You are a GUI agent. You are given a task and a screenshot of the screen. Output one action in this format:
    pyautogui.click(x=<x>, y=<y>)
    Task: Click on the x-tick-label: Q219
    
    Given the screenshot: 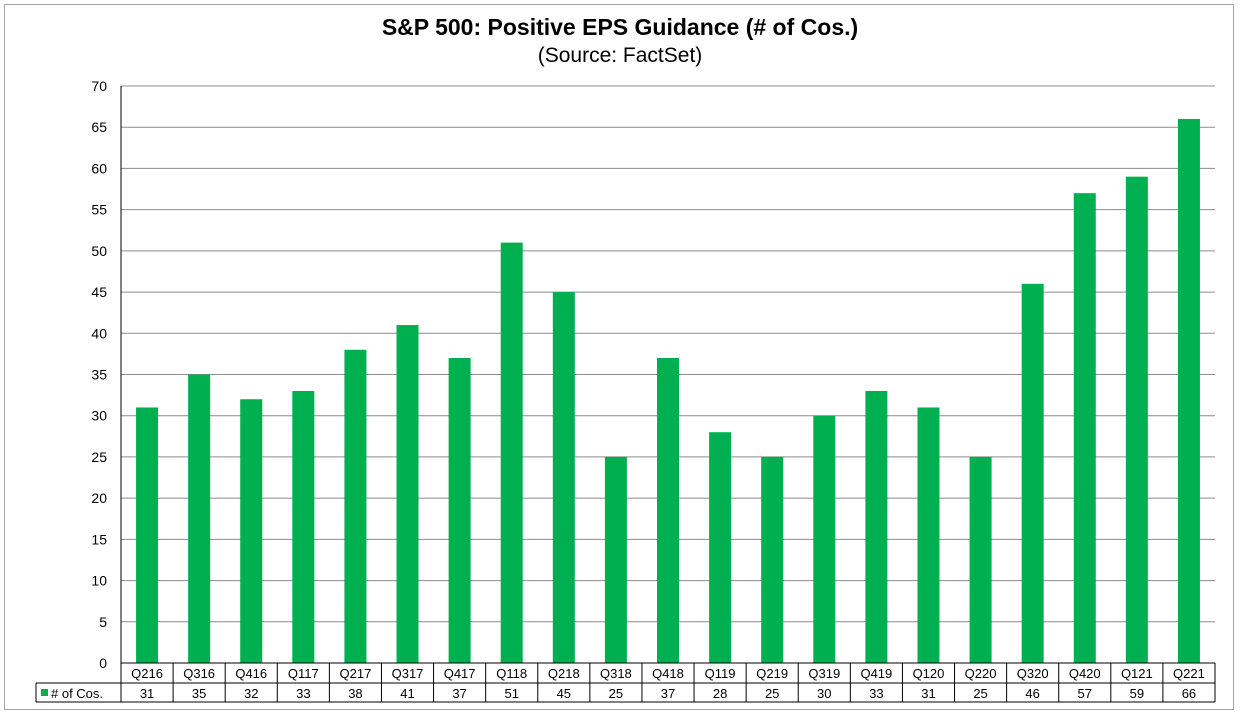 What is the action you would take?
    pyautogui.click(x=772, y=673)
    